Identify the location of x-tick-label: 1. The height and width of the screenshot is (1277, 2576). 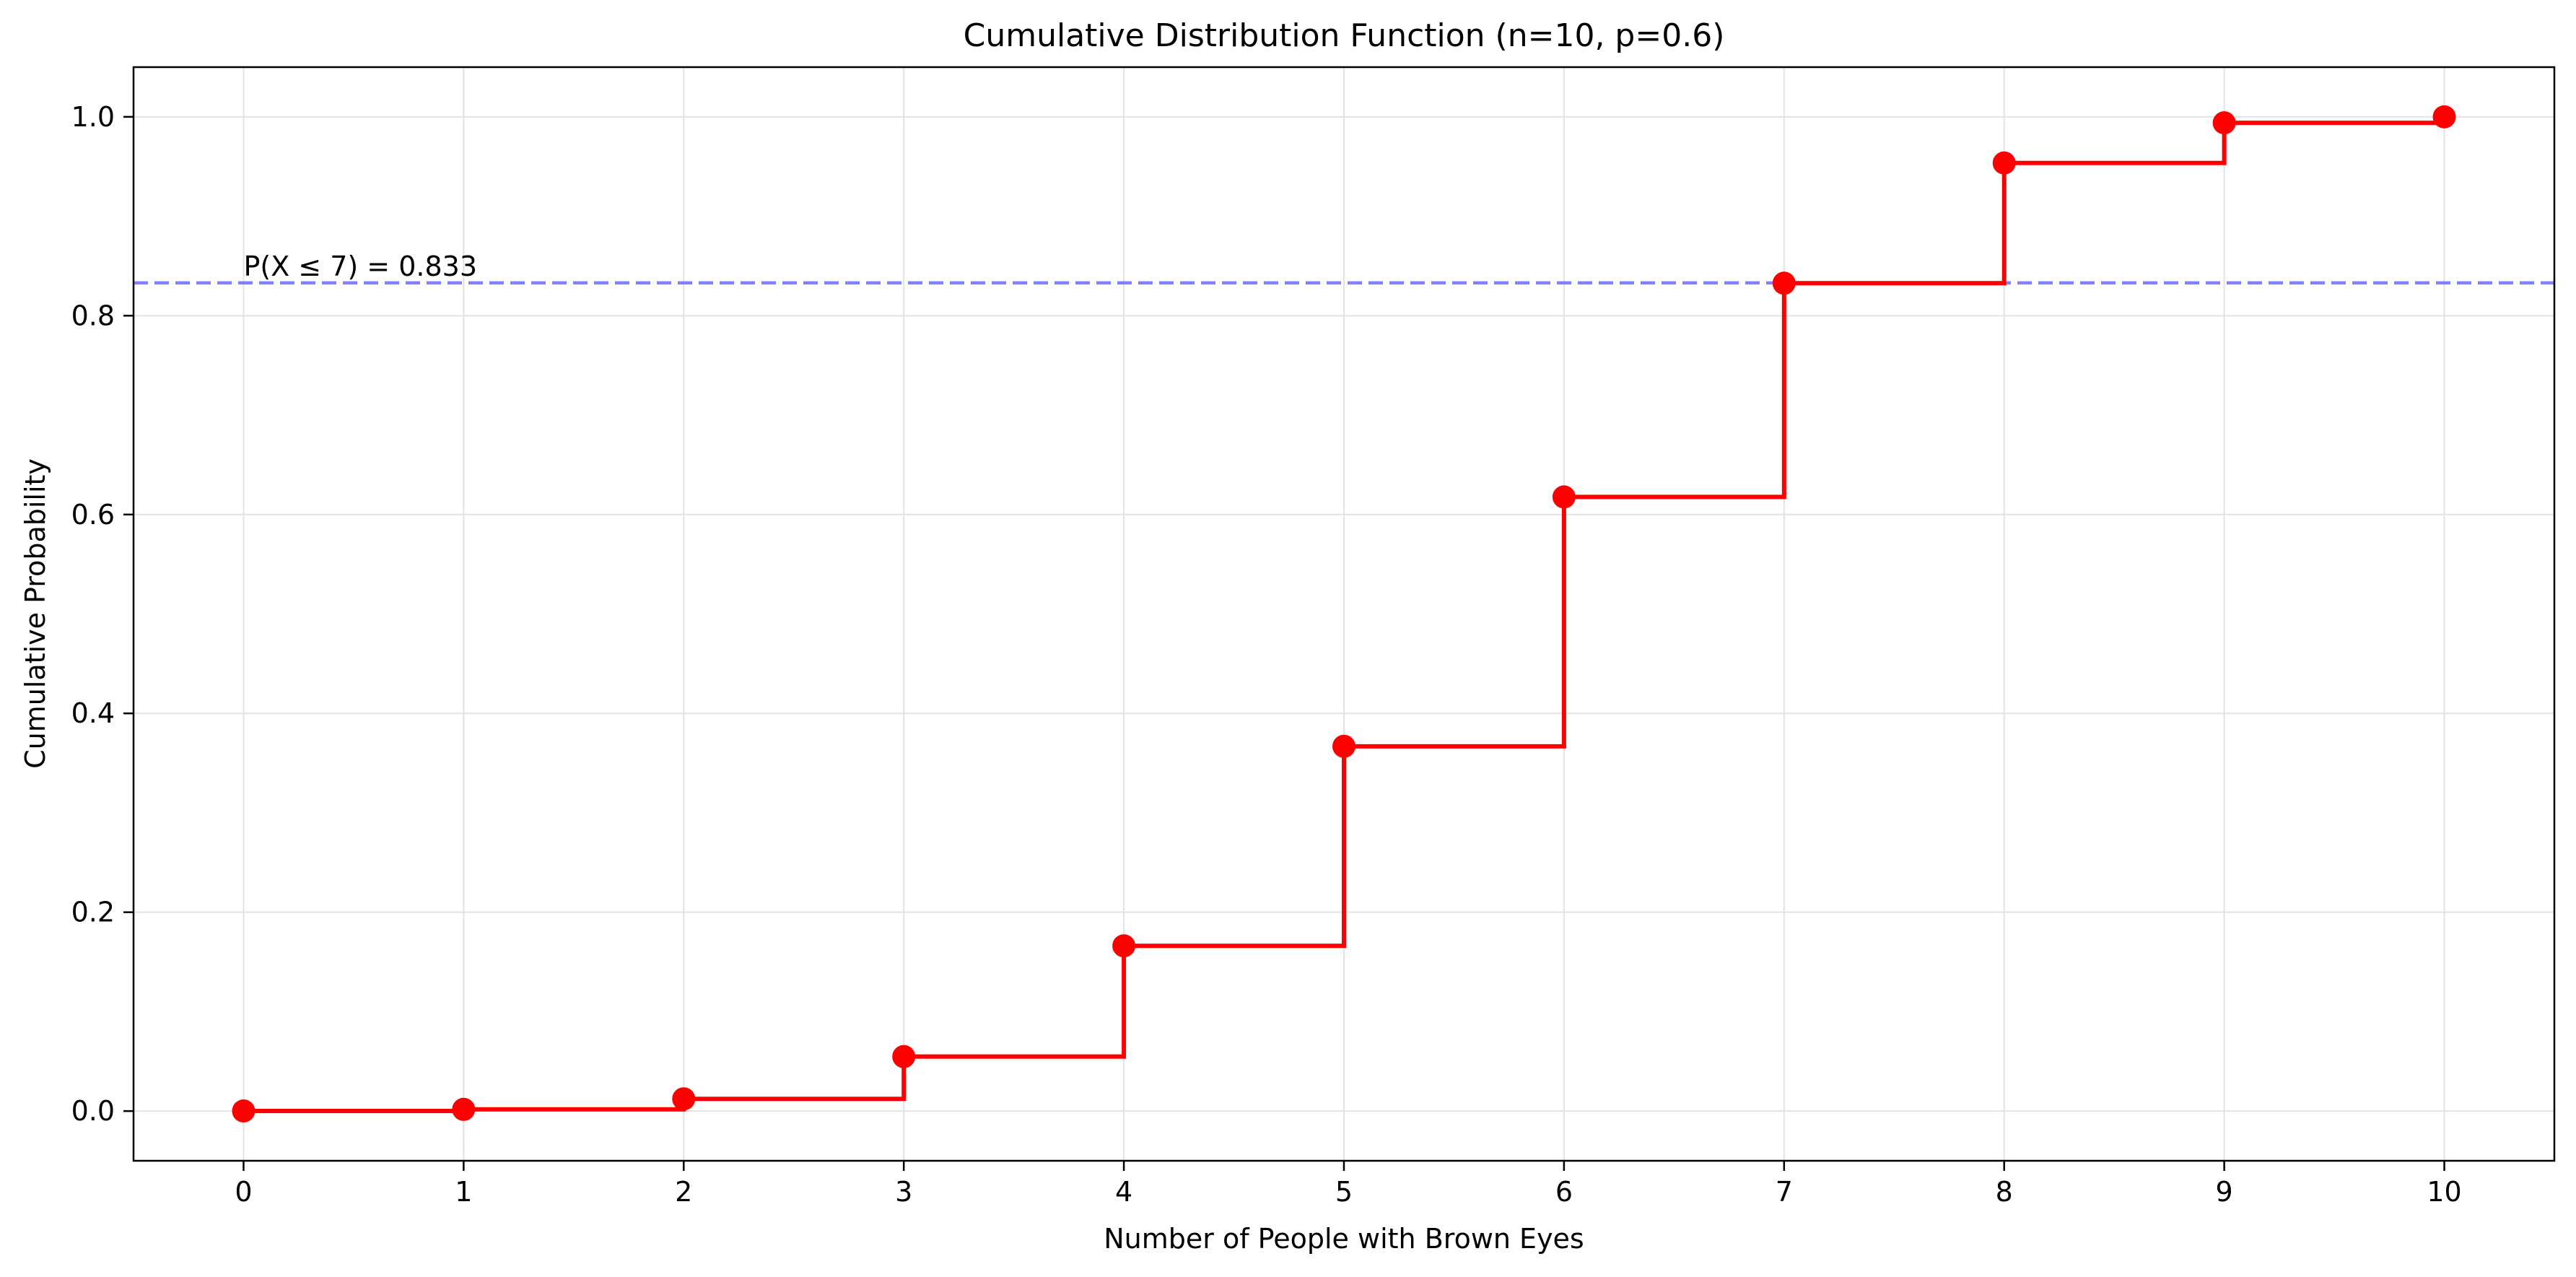
(463, 1192).